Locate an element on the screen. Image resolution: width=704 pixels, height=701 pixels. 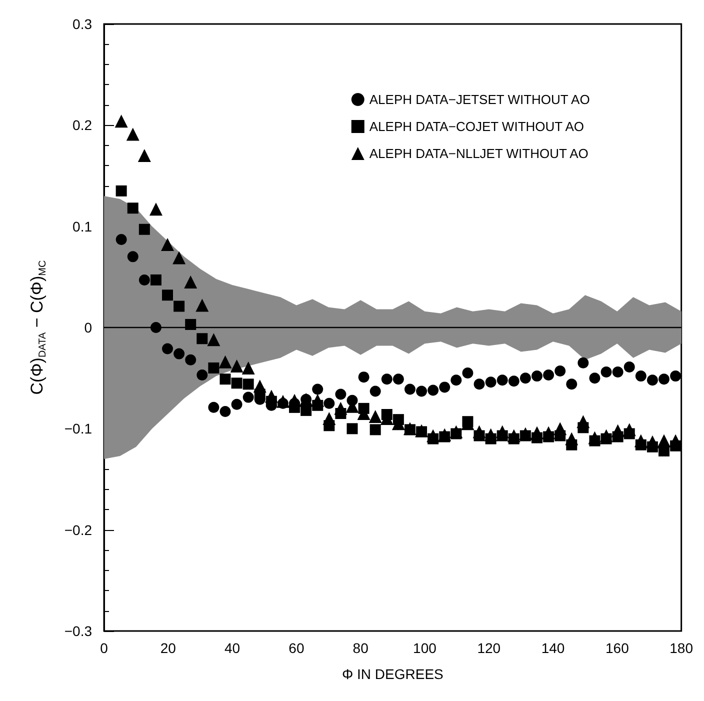
x-tick-label: 180 is located at coordinates (682, 648).